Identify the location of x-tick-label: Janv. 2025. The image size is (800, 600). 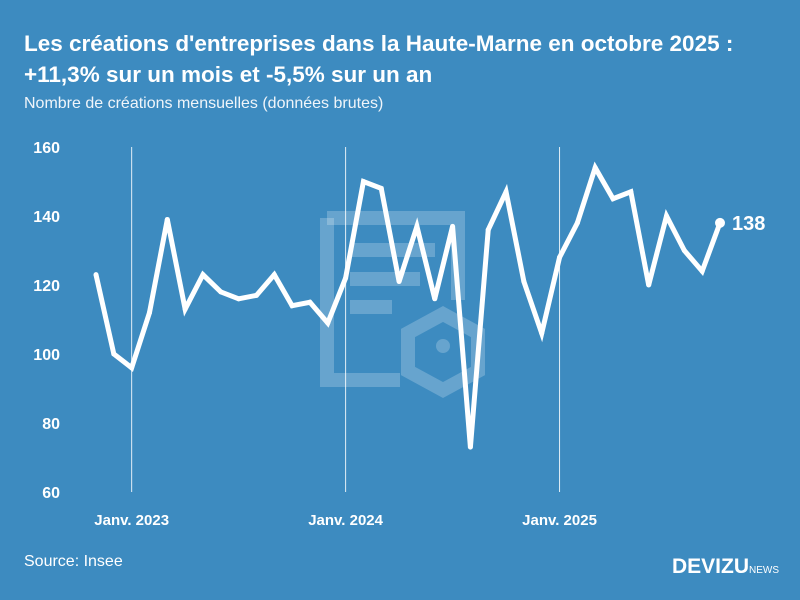
(559, 520).